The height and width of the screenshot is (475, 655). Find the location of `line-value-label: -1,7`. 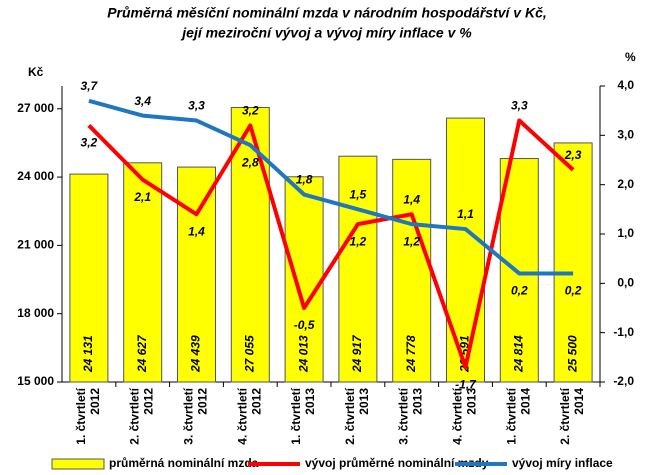

line-value-label: -1,7 is located at coordinates (466, 384).